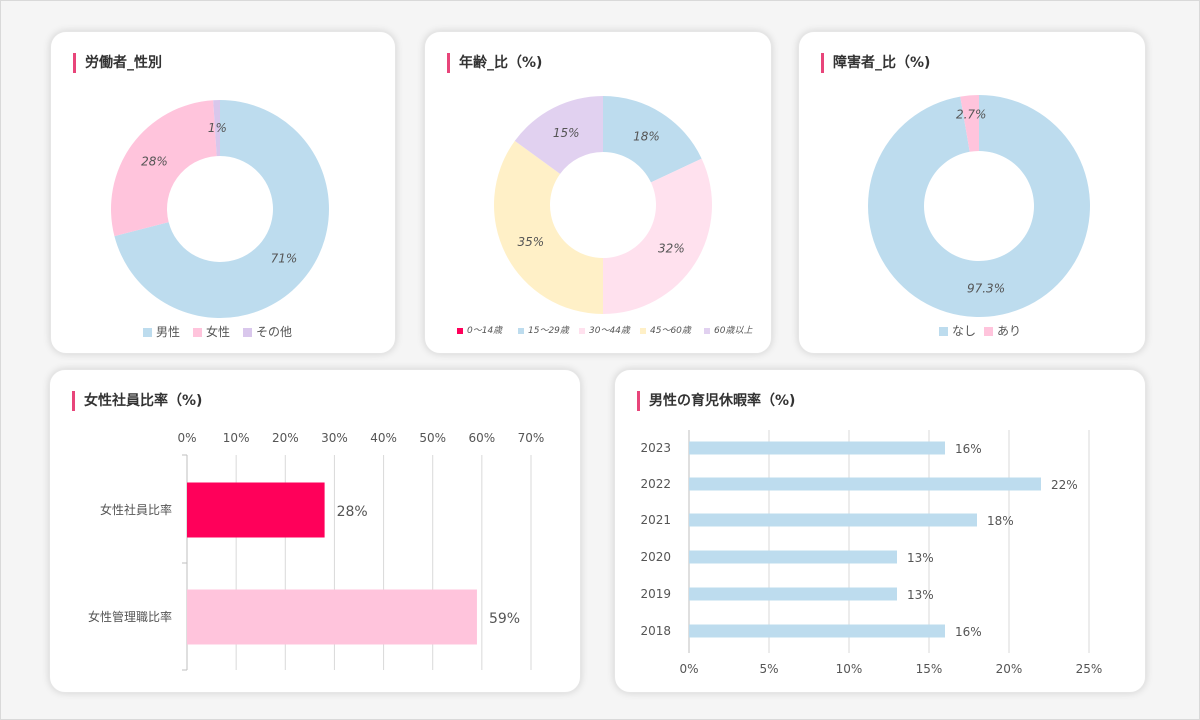  What do you see at coordinates (971, 114) in the screenshot?
I see `slice-data-label: 2.7%` at bounding box center [971, 114].